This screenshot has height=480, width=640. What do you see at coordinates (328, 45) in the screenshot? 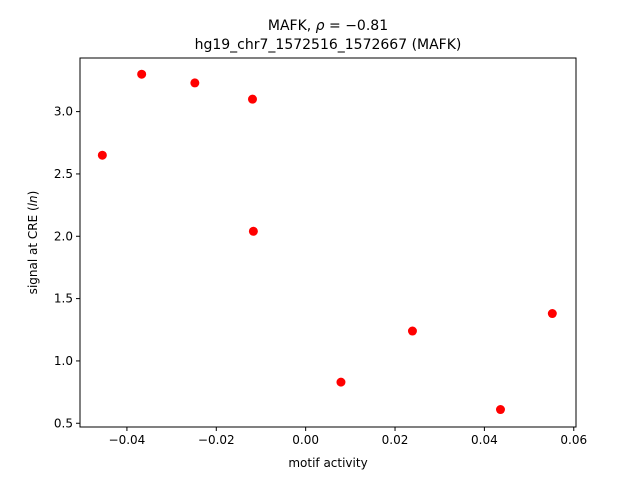
I see `chart-subtitle: hg19_chr7_1572516_1572667 (MAFK)` at bounding box center [328, 45].